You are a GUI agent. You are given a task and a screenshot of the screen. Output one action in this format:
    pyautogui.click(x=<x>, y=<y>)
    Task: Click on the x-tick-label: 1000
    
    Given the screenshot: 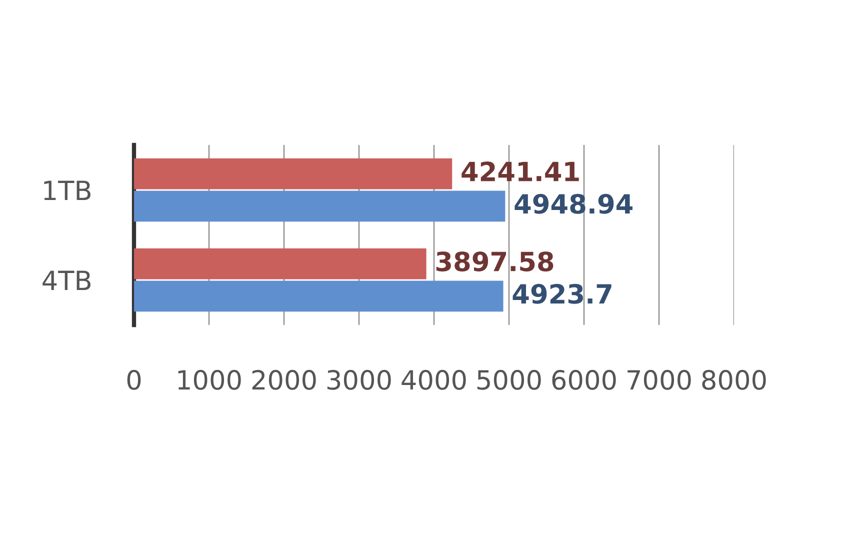 What is the action you would take?
    pyautogui.click(x=209, y=380)
    